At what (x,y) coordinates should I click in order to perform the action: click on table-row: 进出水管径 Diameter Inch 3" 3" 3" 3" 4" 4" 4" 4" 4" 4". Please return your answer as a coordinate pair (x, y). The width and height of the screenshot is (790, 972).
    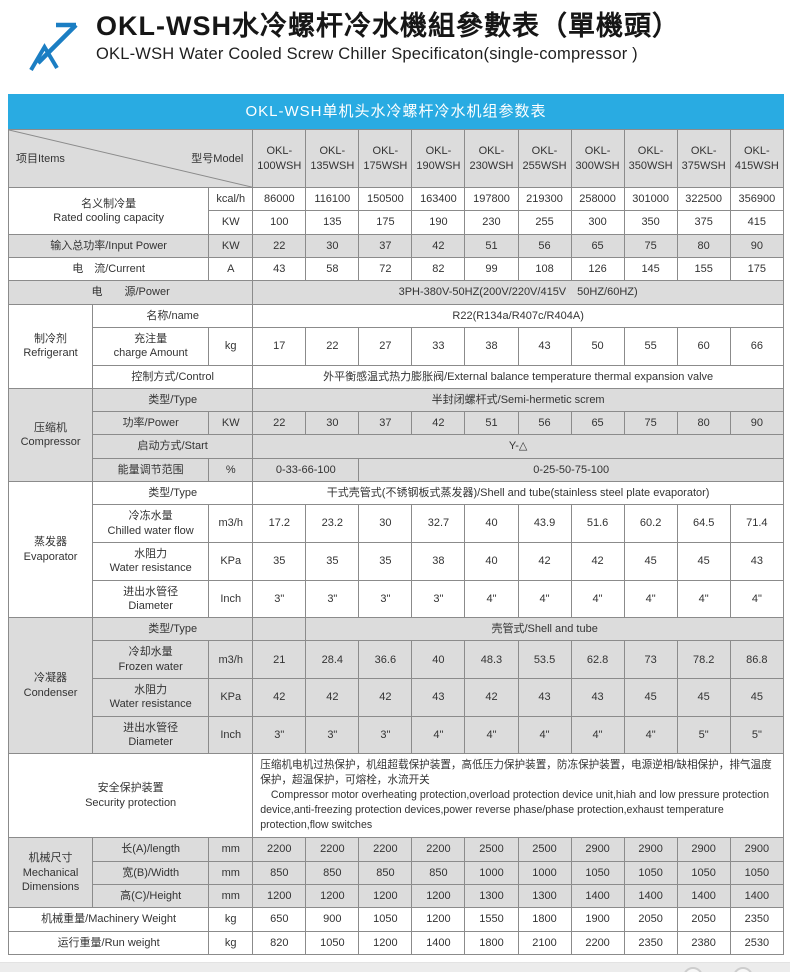
    Looking at the image, I should click on (397, 599).